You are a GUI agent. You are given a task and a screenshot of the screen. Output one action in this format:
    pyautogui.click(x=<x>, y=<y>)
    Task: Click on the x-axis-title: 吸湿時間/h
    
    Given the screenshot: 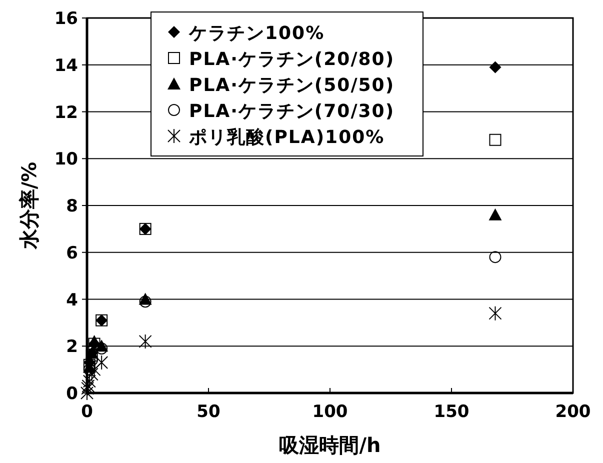 What is the action you would take?
    pyautogui.click(x=330, y=445)
    